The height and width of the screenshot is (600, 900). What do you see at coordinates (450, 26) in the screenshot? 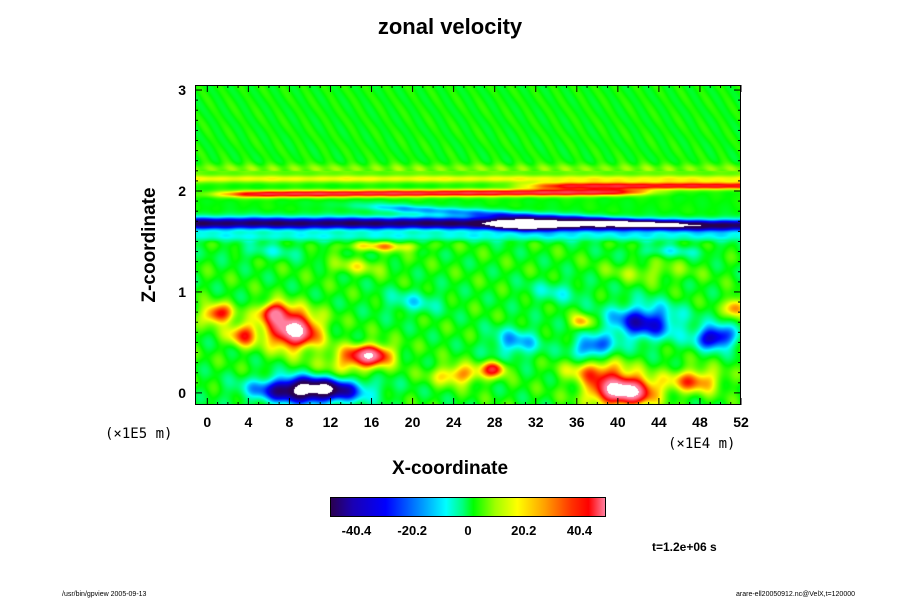
I see `chart-title: zonal velocity` at bounding box center [450, 26].